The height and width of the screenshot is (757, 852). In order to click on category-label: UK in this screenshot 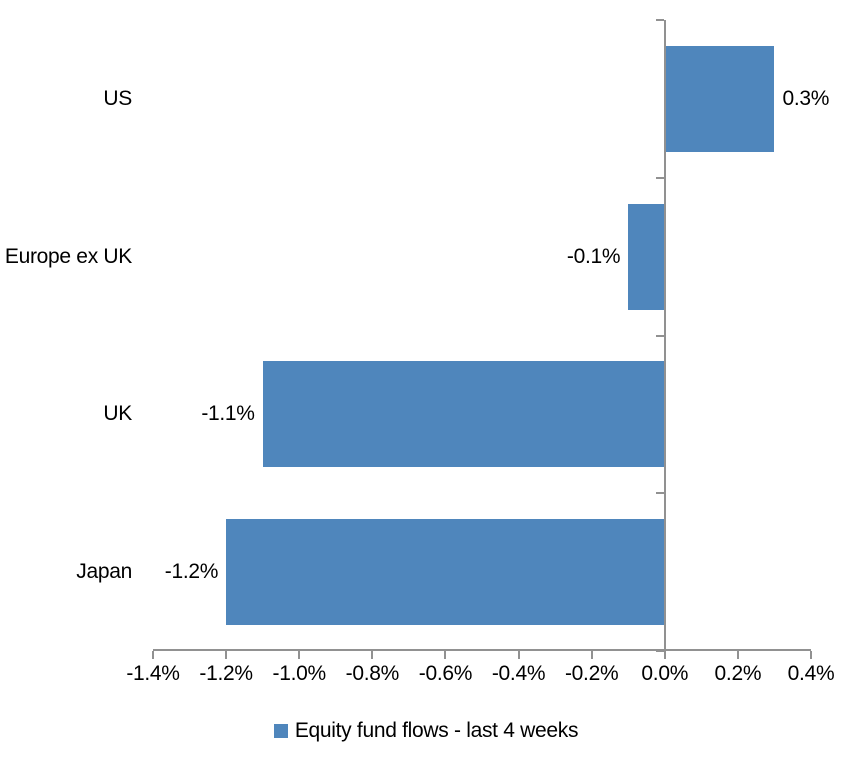, I will do `click(117, 414)`.